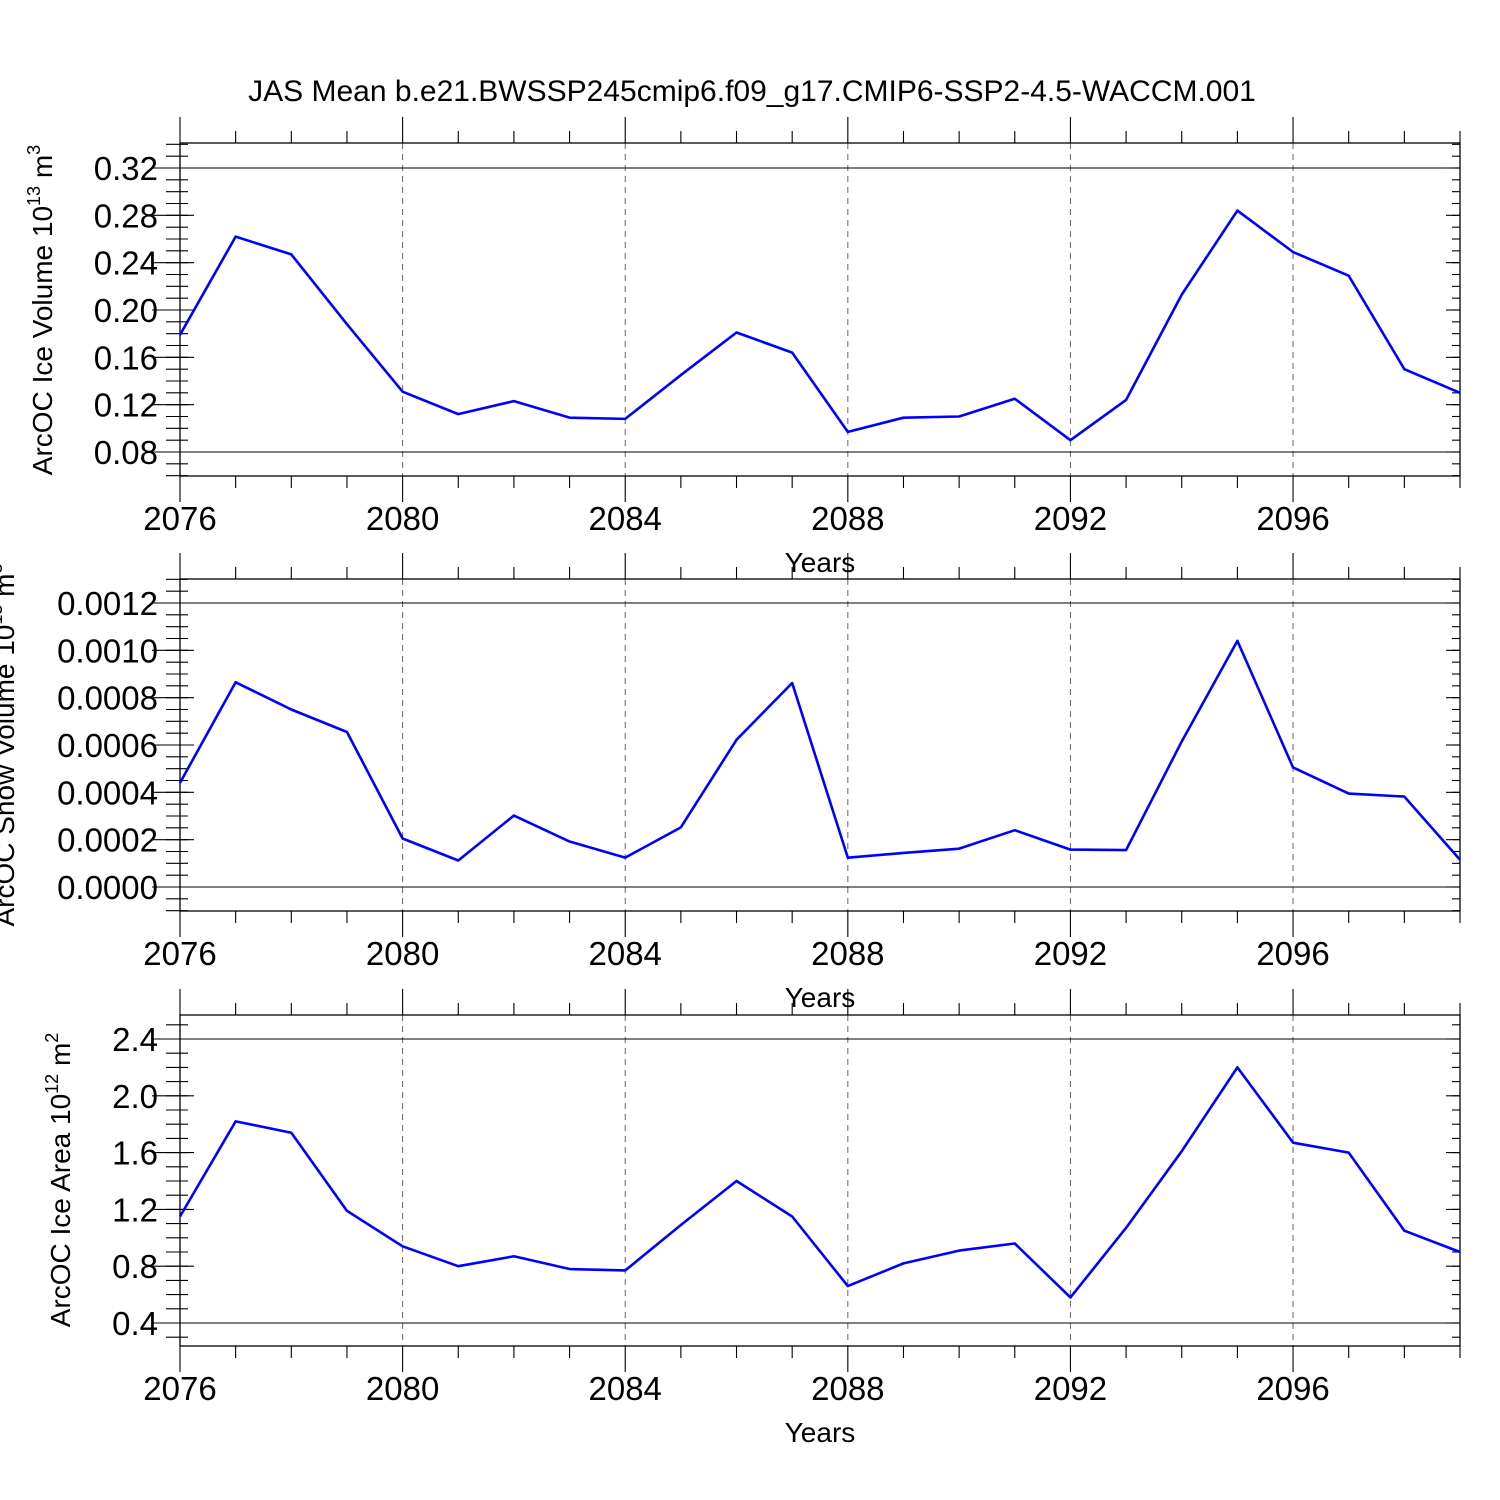 This screenshot has height=1500, width=1500. I want to click on y-tick-label: 0.0004, so click(107, 792).